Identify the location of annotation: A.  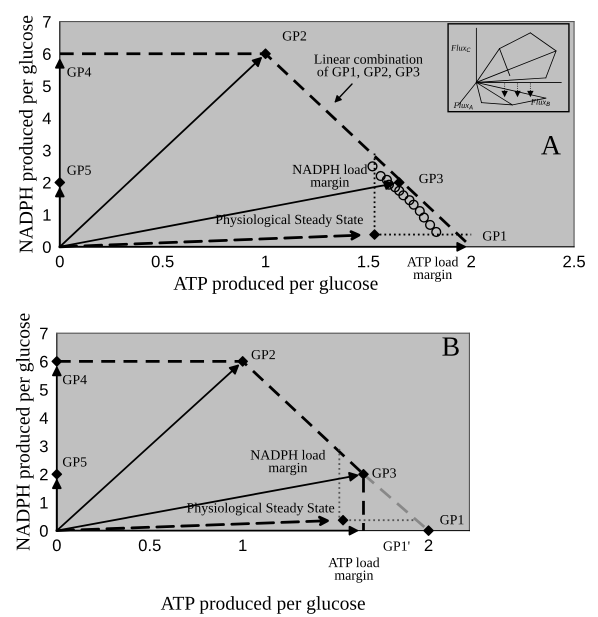
(551, 145).